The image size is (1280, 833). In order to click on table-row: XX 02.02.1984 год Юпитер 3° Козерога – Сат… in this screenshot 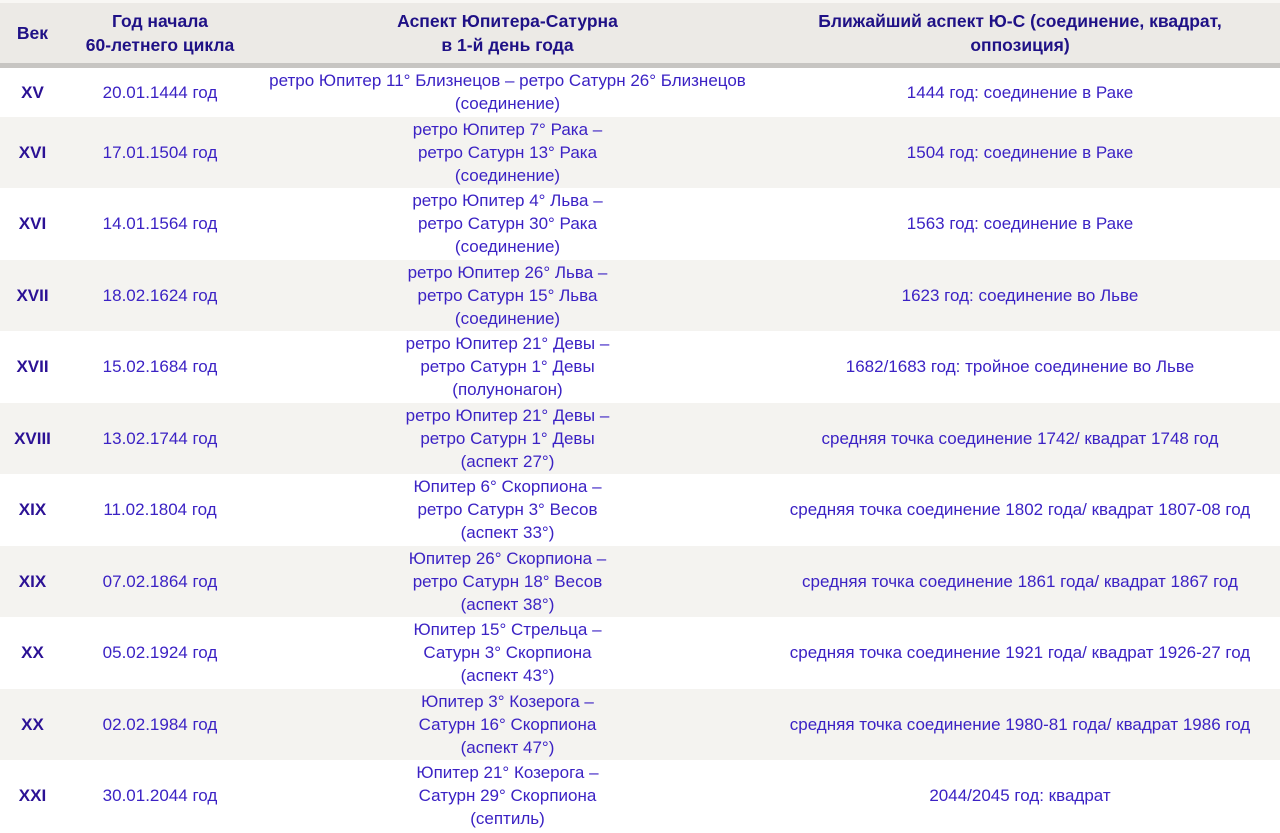, I will do `click(640, 724)`.